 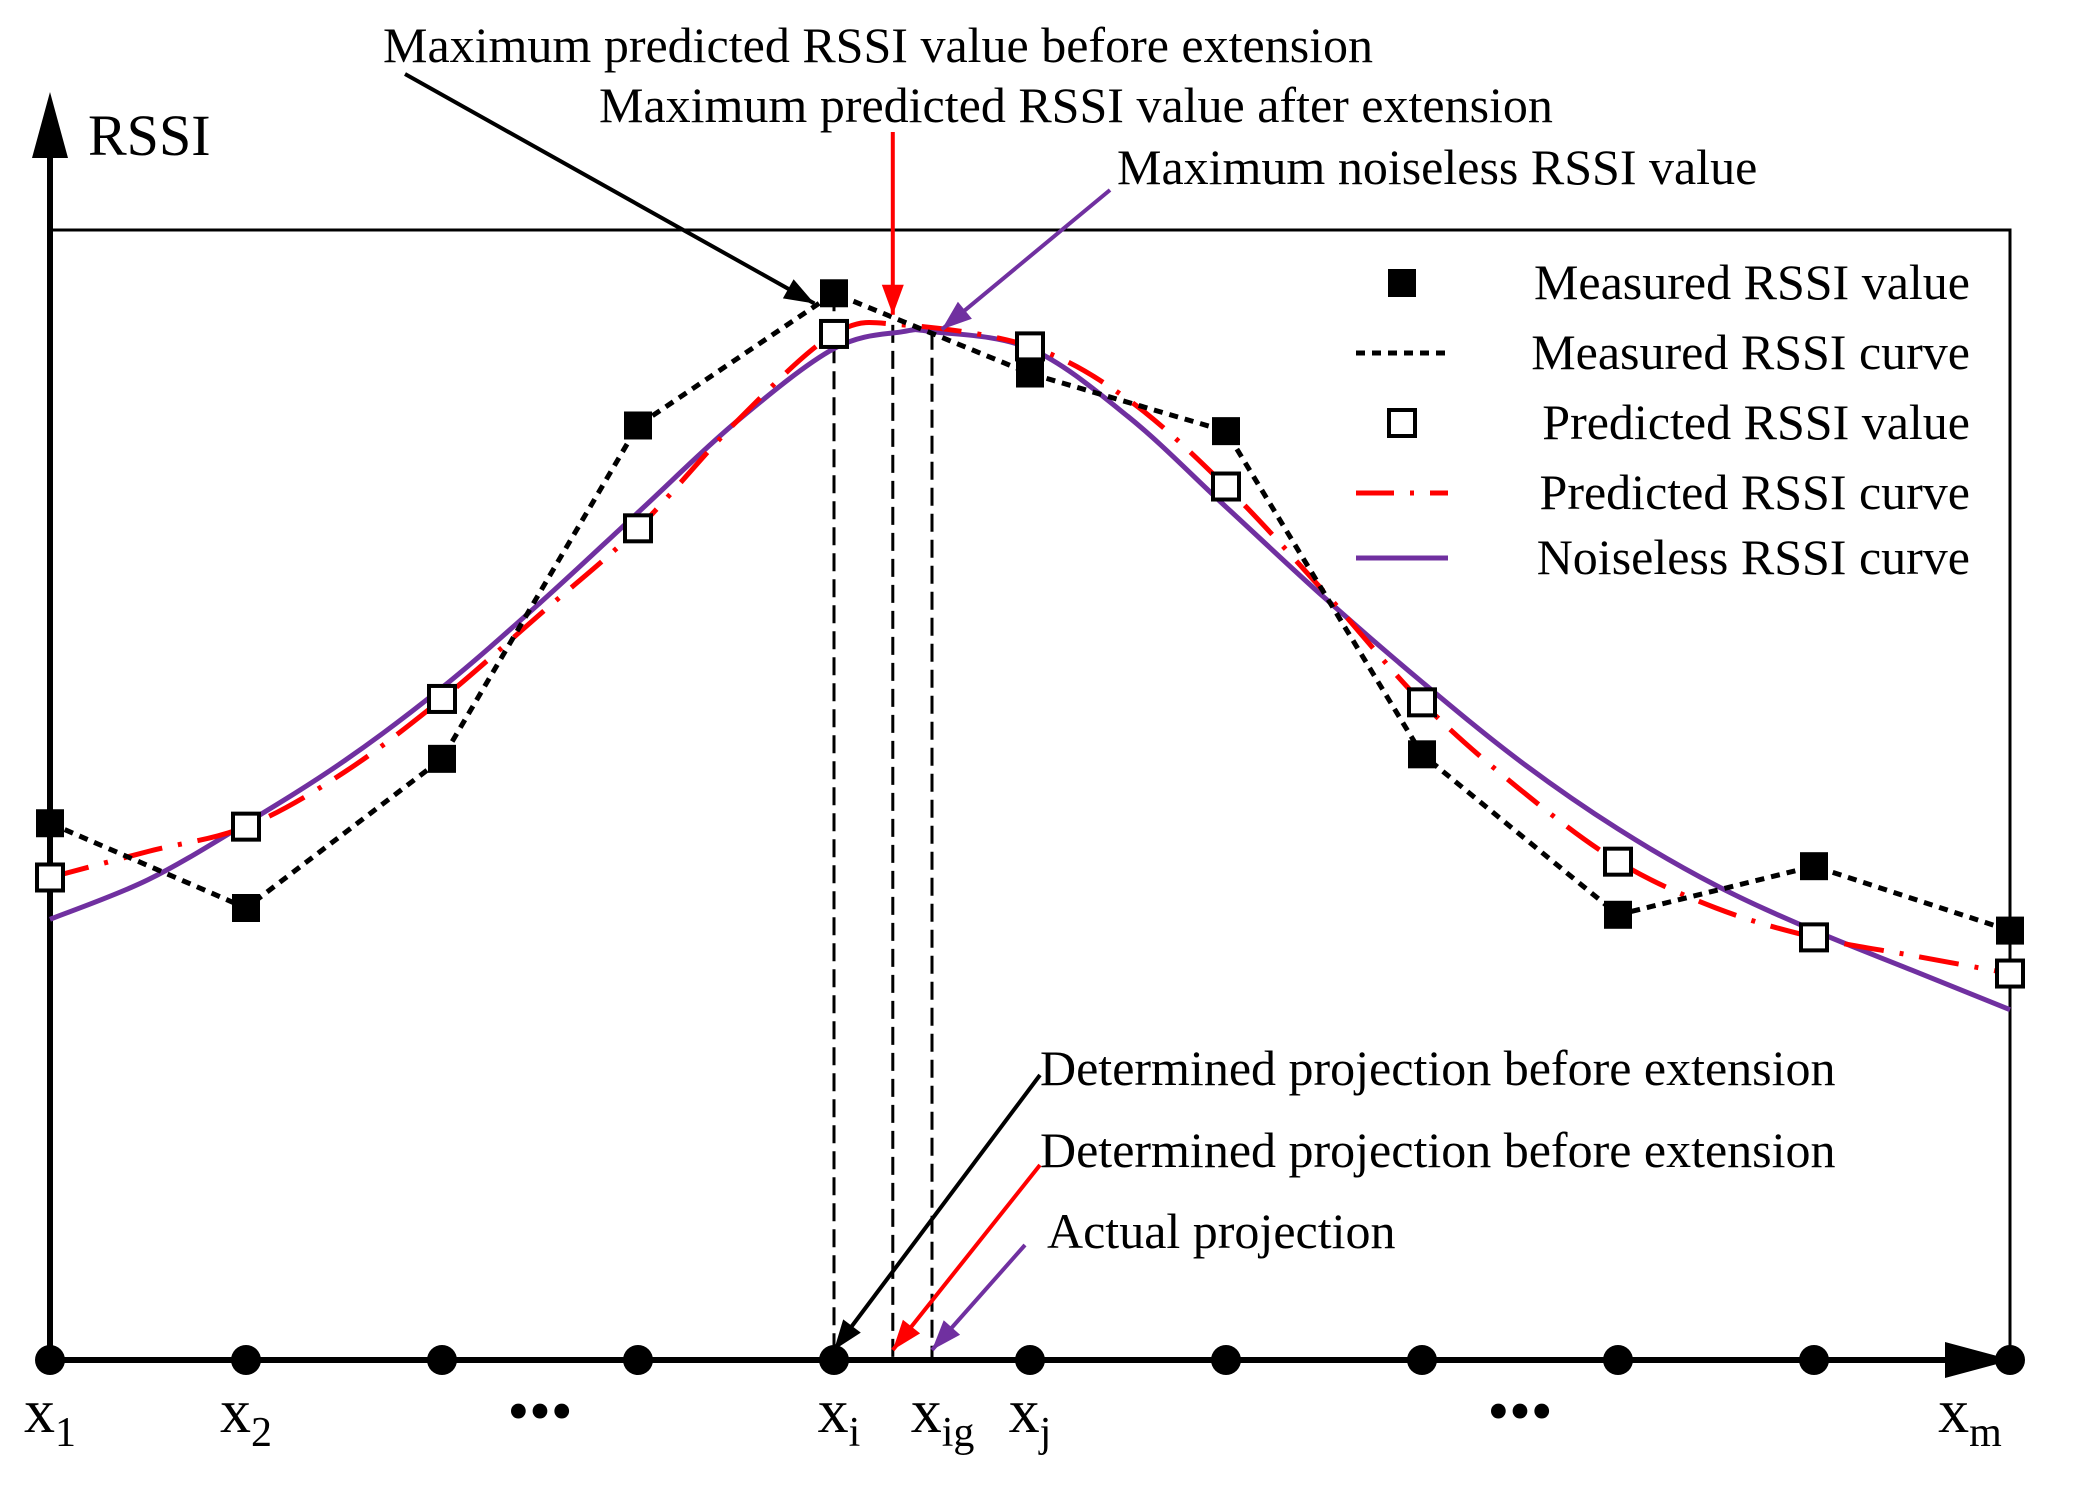 What do you see at coordinates (149, 135) in the screenshot?
I see `y-axis-label: RSSI` at bounding box center [149, 135].